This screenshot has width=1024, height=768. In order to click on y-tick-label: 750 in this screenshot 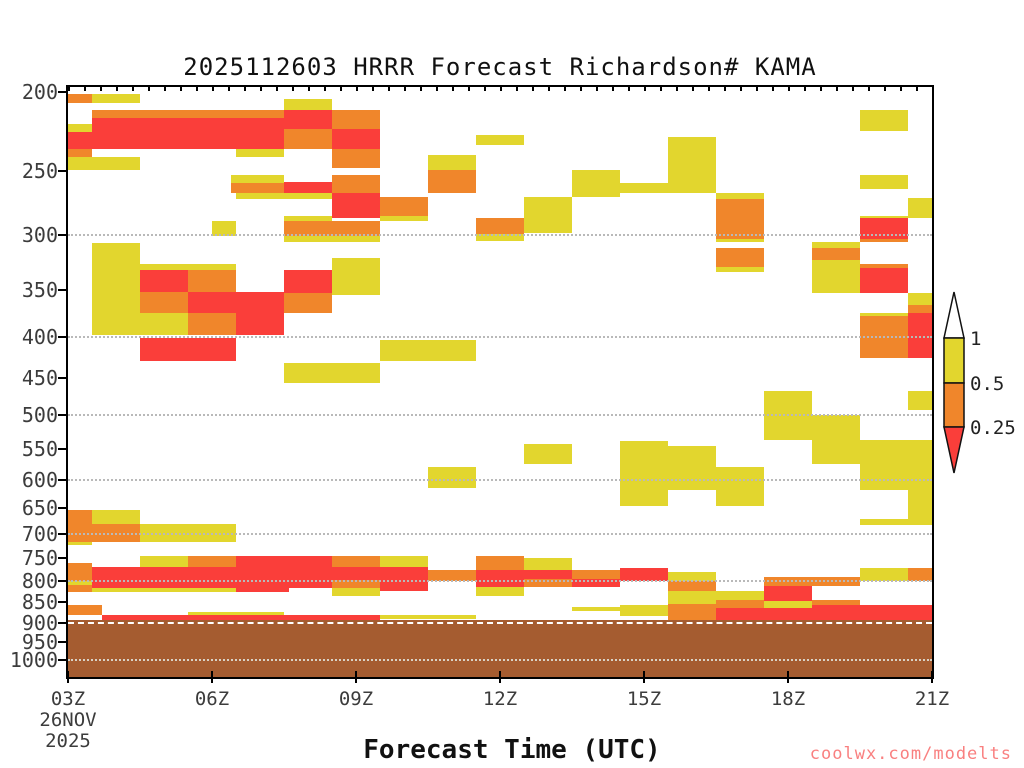, I will do `click(39, 558)`.